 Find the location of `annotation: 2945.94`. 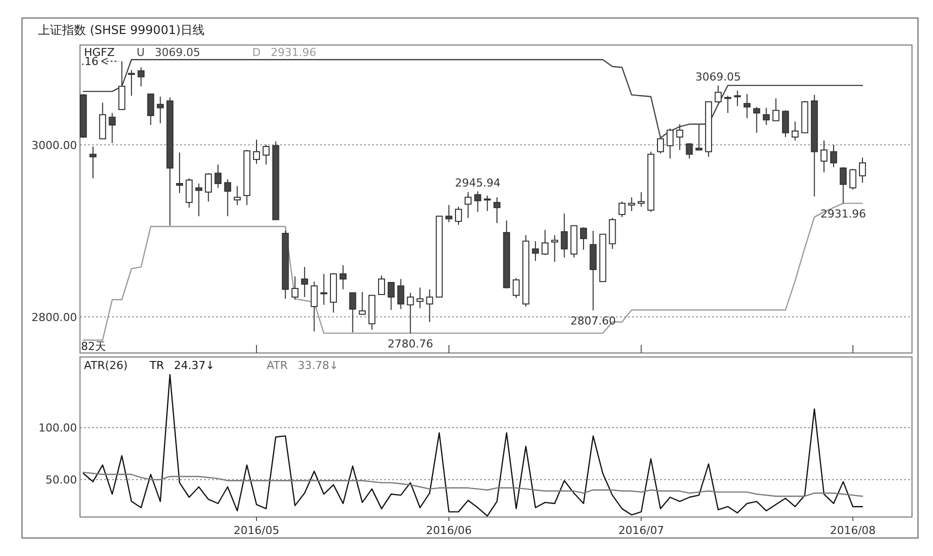

annotation: 2945.94 is located at coordinates (477, 183).